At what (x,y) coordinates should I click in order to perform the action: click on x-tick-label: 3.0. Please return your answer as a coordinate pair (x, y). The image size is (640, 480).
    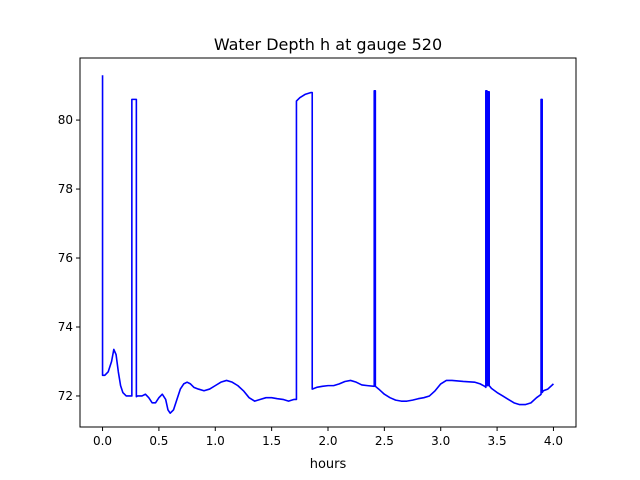
    Looking at the image, I should click on (440, 441).